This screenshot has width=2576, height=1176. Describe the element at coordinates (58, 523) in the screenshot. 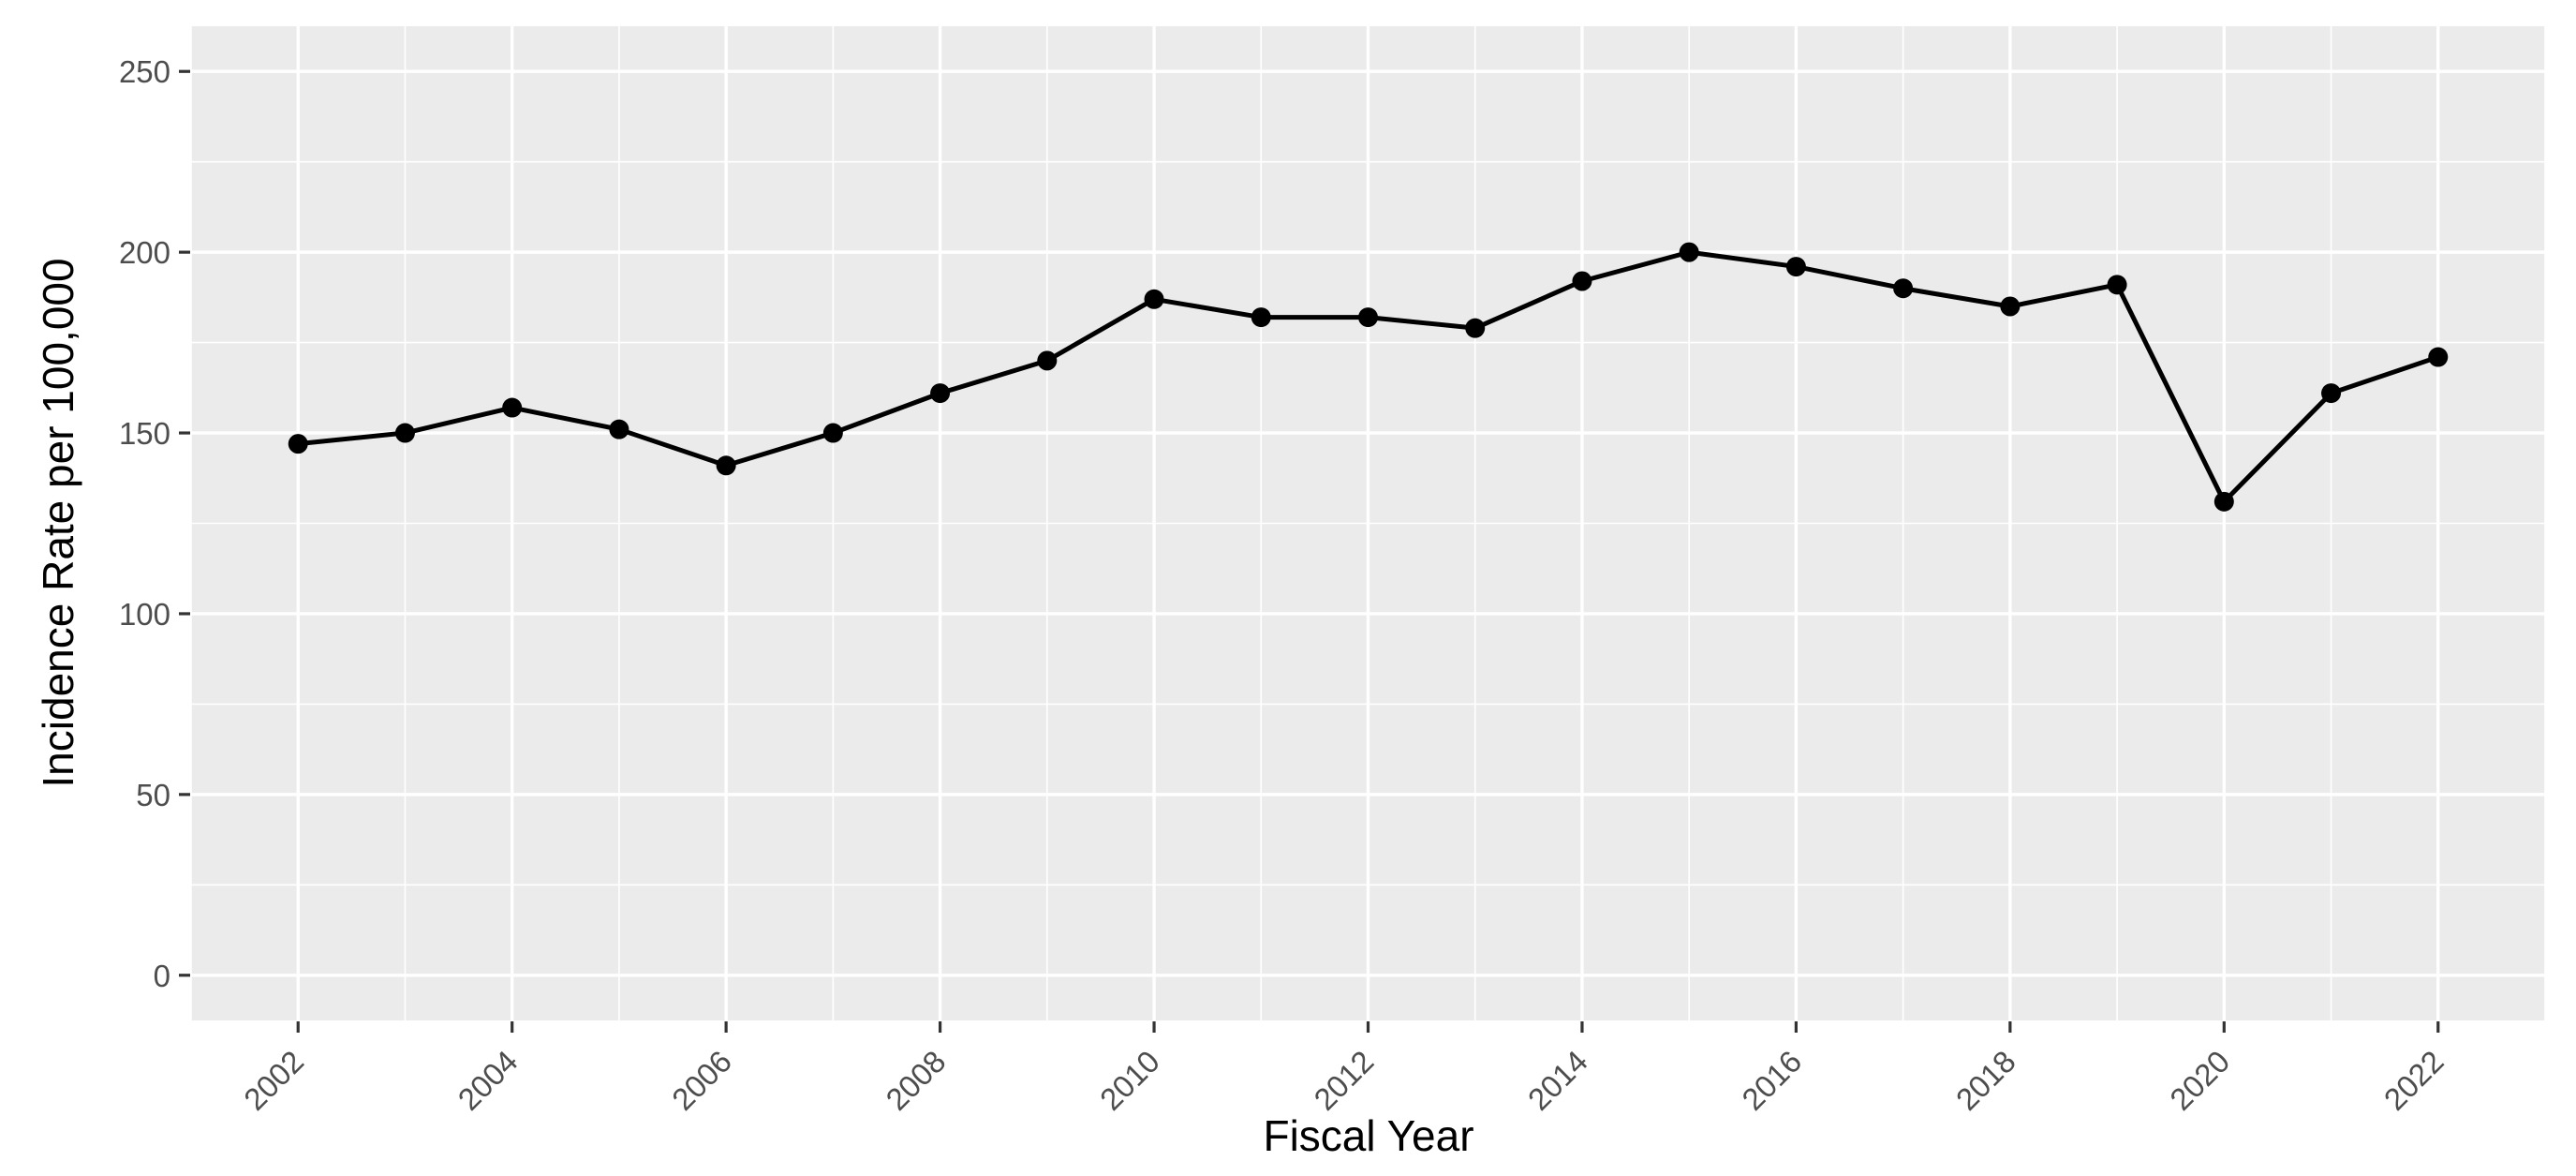

I see `y-axis-title: Incidence Rate per 100,000` at that location.